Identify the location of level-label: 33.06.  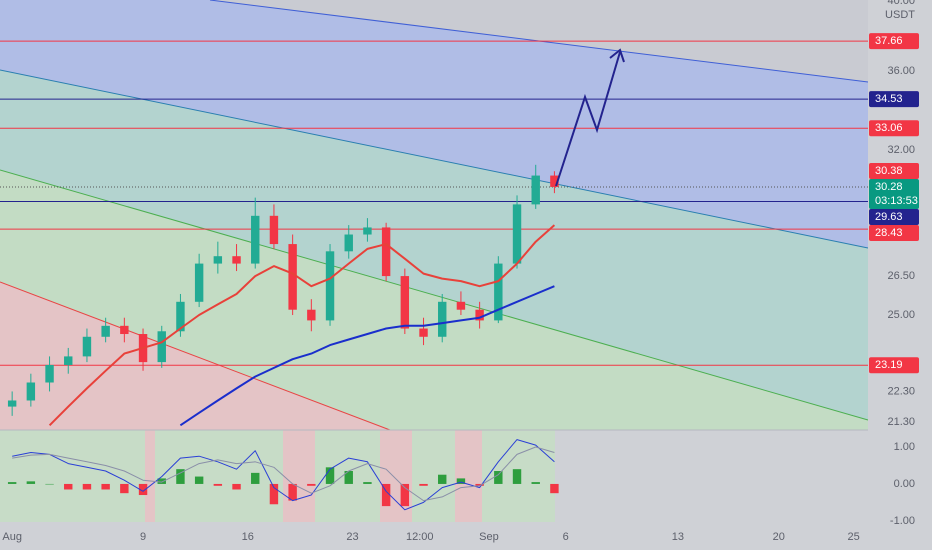
(889, 128).